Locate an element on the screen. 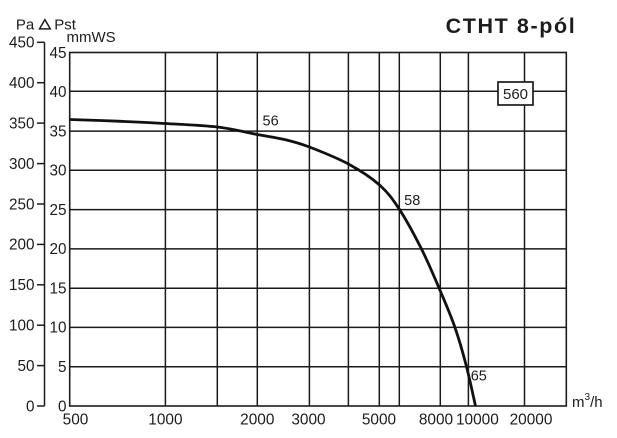 The height and width of the screenshot is (438, 617). svg-text: 560 is located at coordinates (515, 94).